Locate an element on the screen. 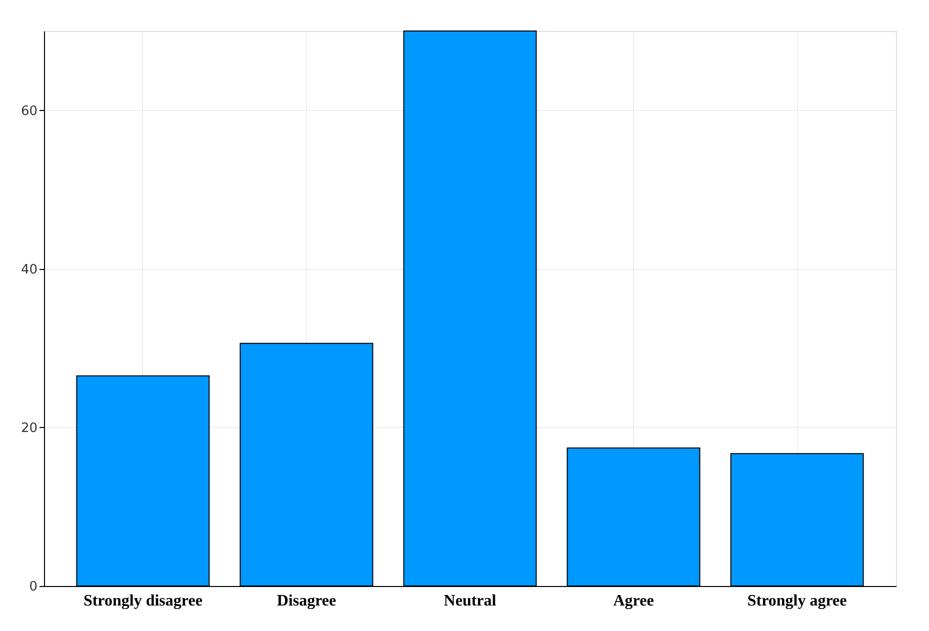 The image size is (929, 631). x-tick-label: Strongly disagree is located at coordinates (142, 601).